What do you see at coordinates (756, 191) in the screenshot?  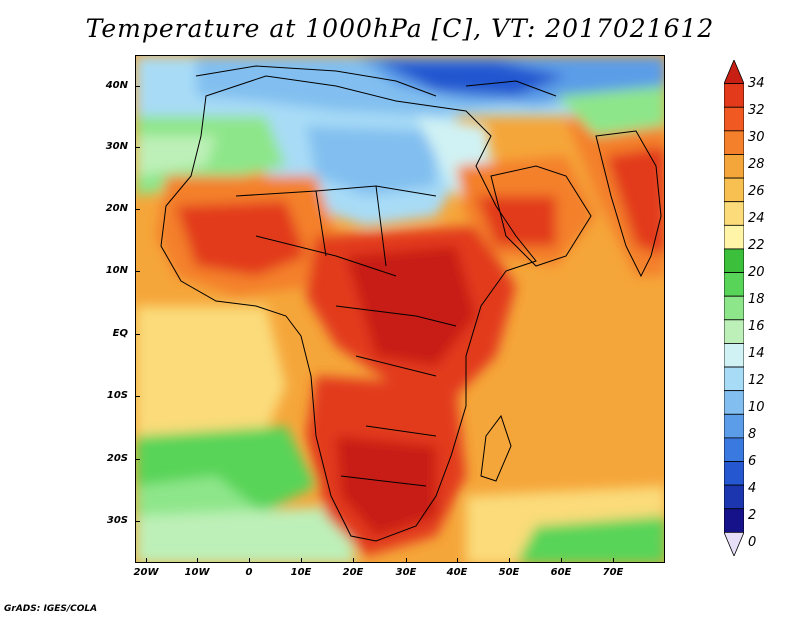 I see `colorbar-label: 26` at bounding box center [756, 191].